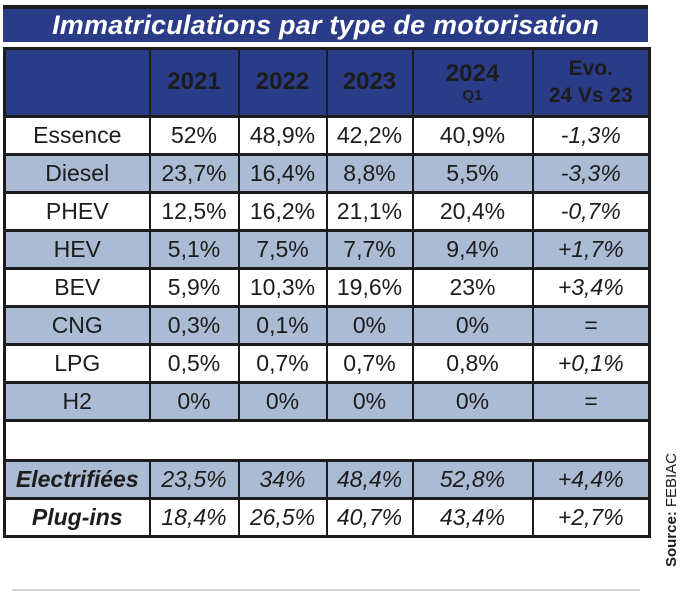  What do you see at coordinates (369, 82) in the screenshot?
I see `col-header-2023: 2023` at bounding box center [369, 82].